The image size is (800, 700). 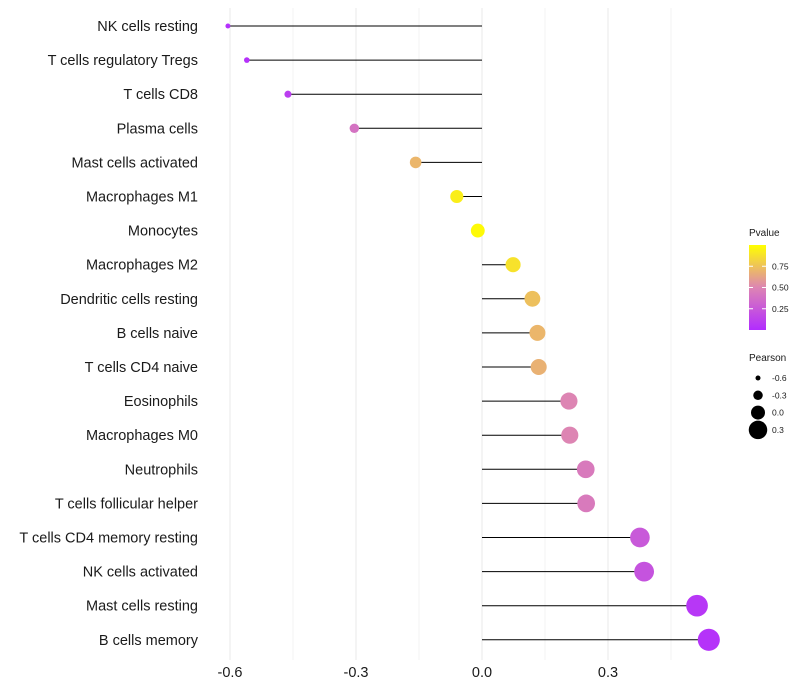 What do you see at coordinates (767, 406) in the screenshot?
I see `pearson-legend-keys: -0.6 -0.3 0.0 0.3` at bounding box center [767, 406].